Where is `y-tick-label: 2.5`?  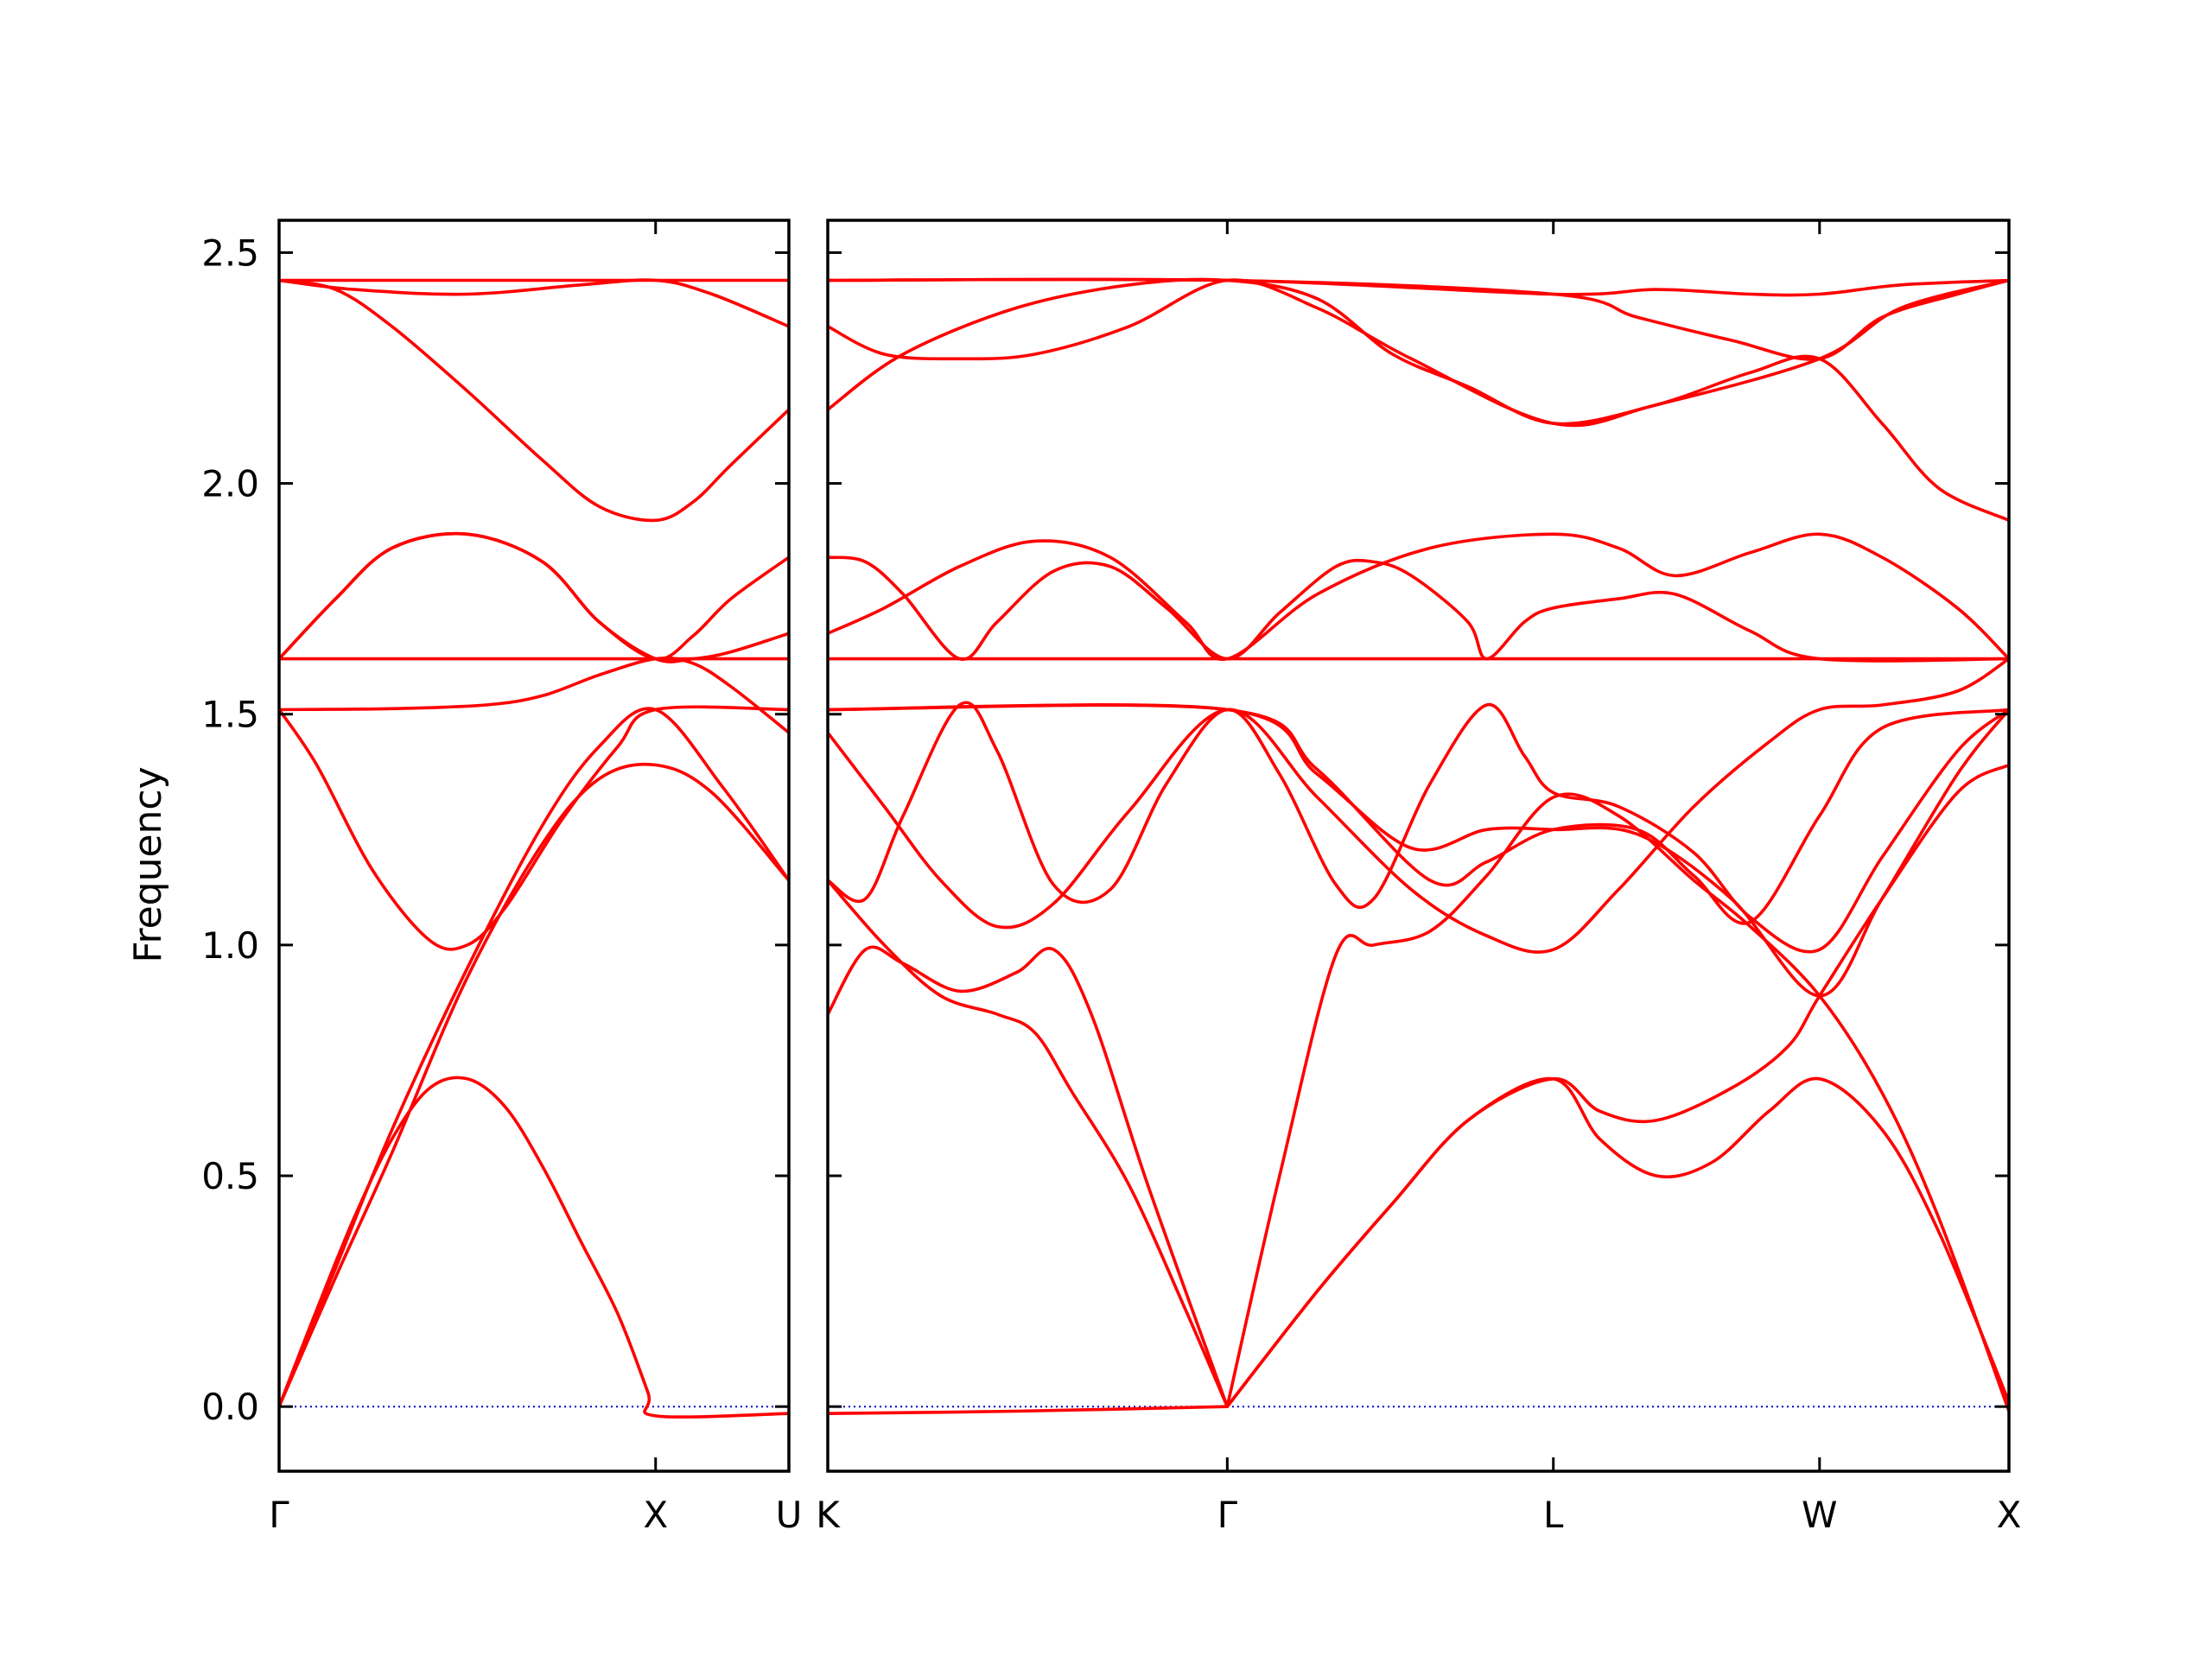
y-tick-label: 2.5 is located at coordinates (230, 253).